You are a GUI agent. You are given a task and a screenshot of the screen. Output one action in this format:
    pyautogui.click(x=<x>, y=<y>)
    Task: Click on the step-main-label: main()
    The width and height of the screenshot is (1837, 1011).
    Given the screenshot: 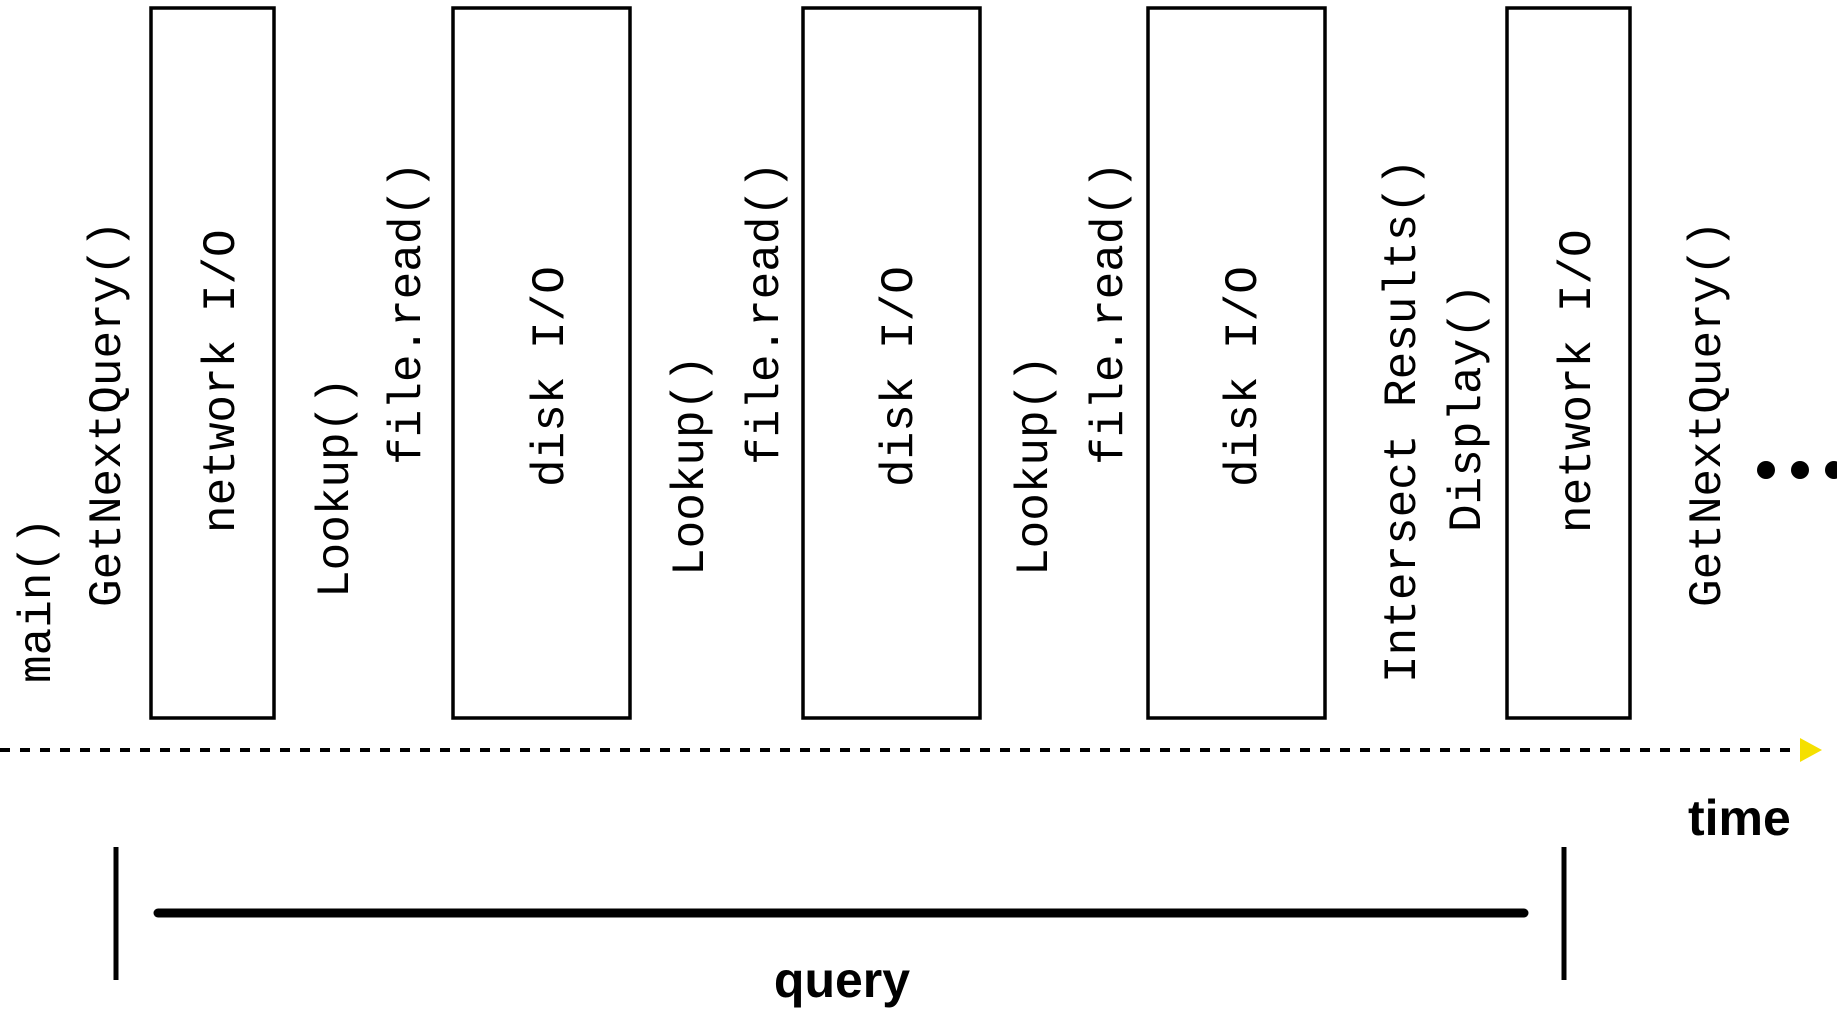 What is the action you would take?
    pyautogui.click(x=38, y=600)
    